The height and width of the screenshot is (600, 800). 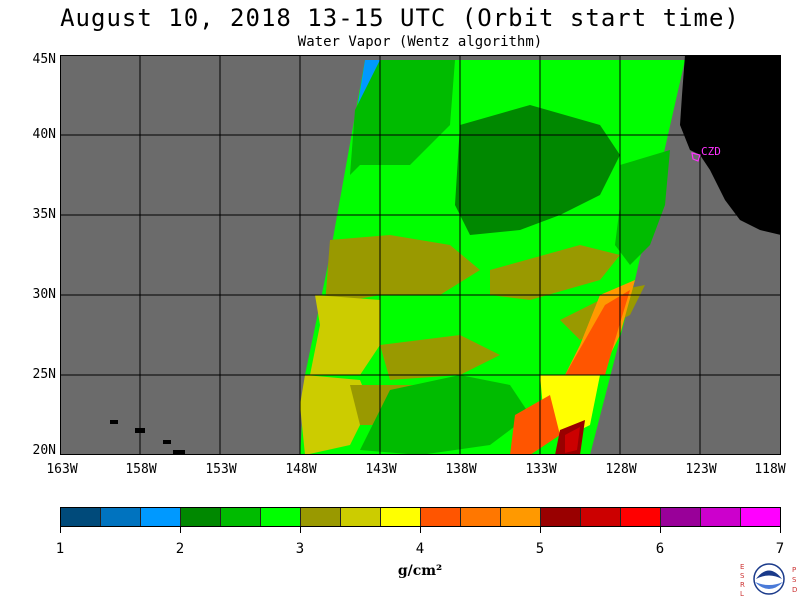 What do you see at coordinates (794, 590) in the screenshot?
I see `psd-letter-d: D` at bounding box center [794, 590].